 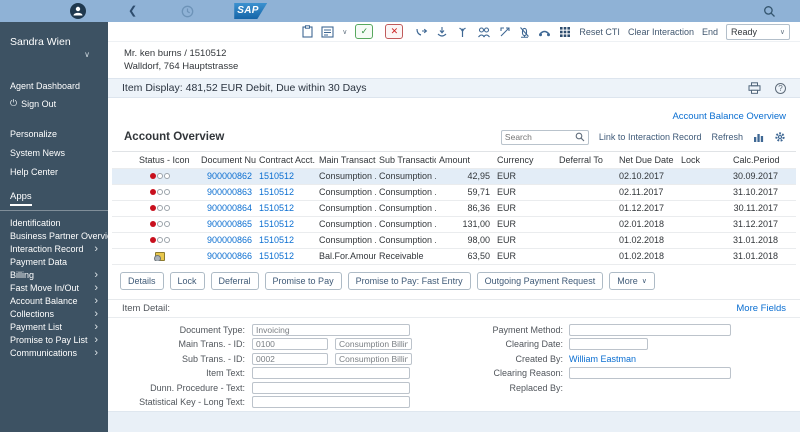 What do you see at coordinates (758, 137) in the screenshot?
I see `chart-export-icon` at bounding box center [758, 137].